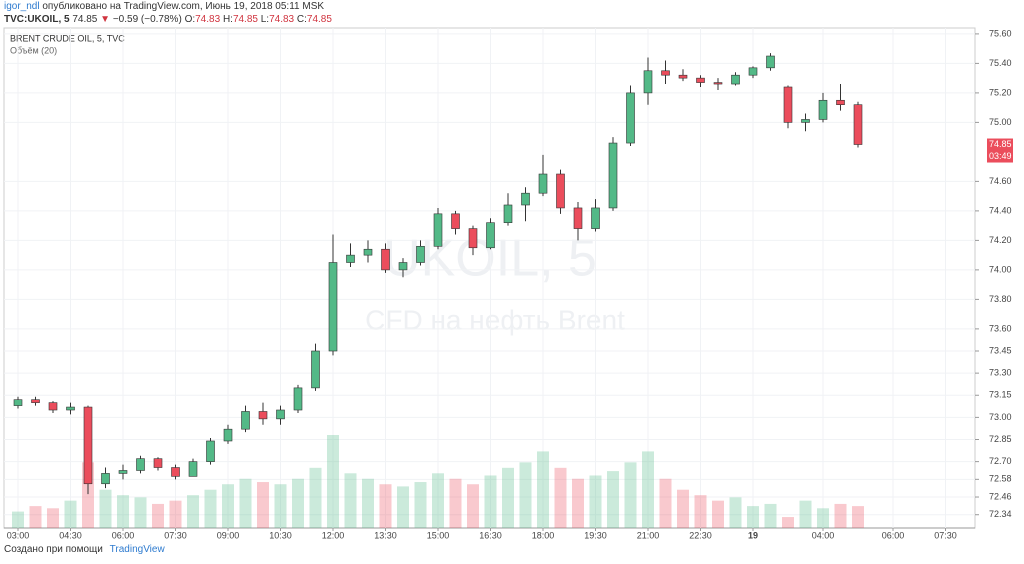  I want to click on c: 74.85, so click(319, 19).